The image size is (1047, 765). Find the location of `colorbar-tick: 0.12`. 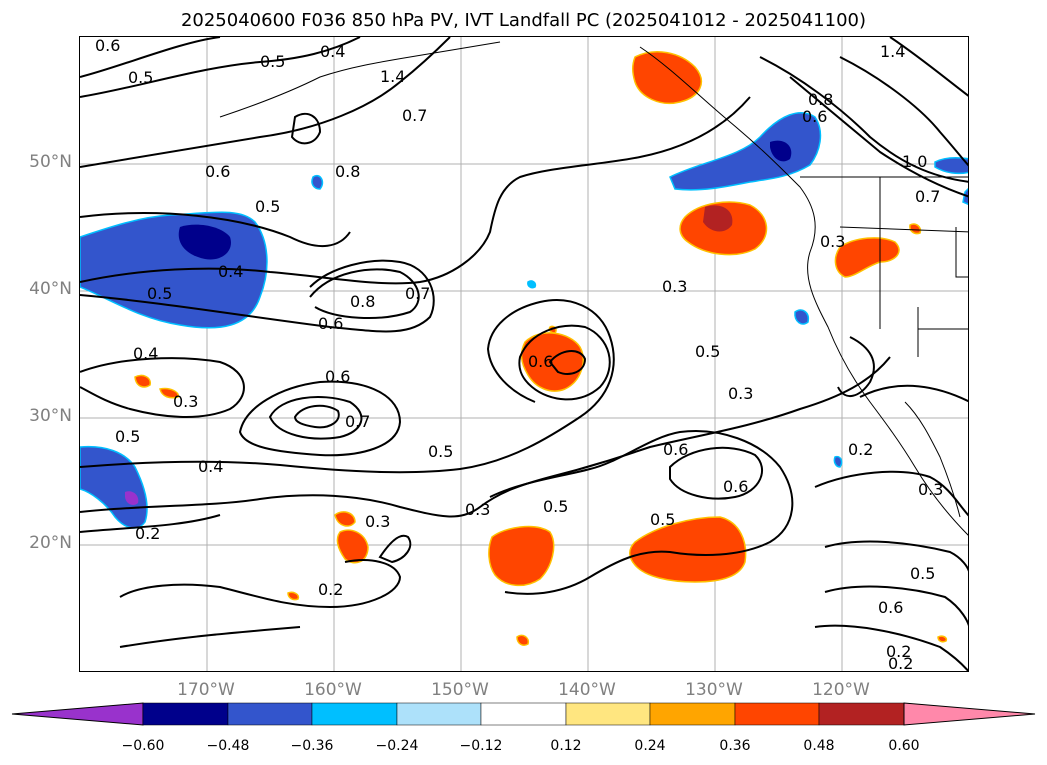

colorbar-tick: 0.12 is located at coordinates (566, 746).